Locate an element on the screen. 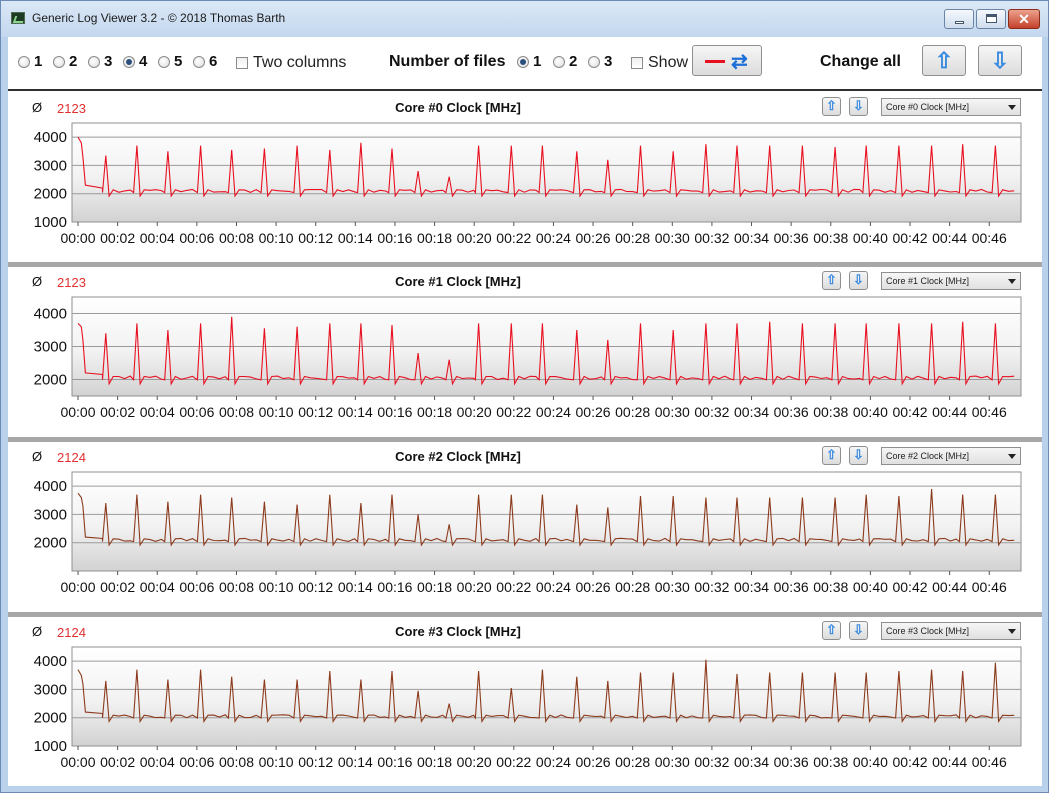 This screenshot has height=793, width=1049. x-tick-label: 00:00 is located at coordinates (77, 238).